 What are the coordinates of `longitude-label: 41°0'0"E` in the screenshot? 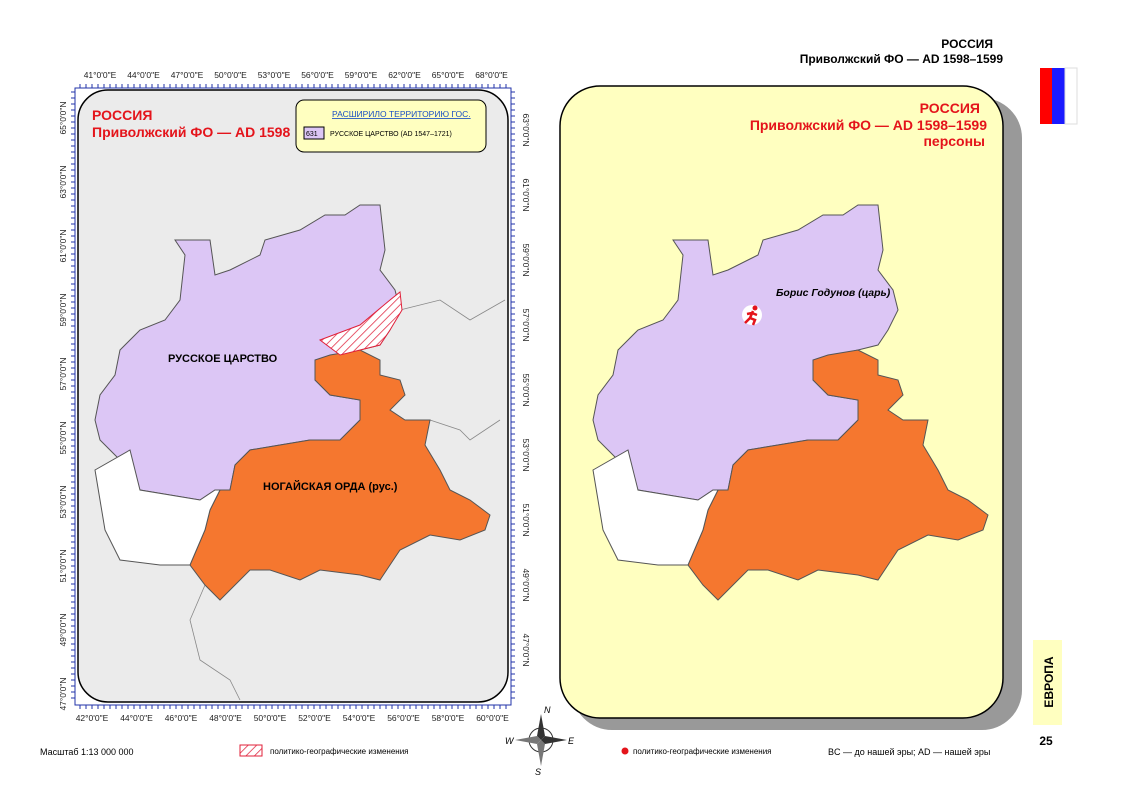 It's located at (100, 75).